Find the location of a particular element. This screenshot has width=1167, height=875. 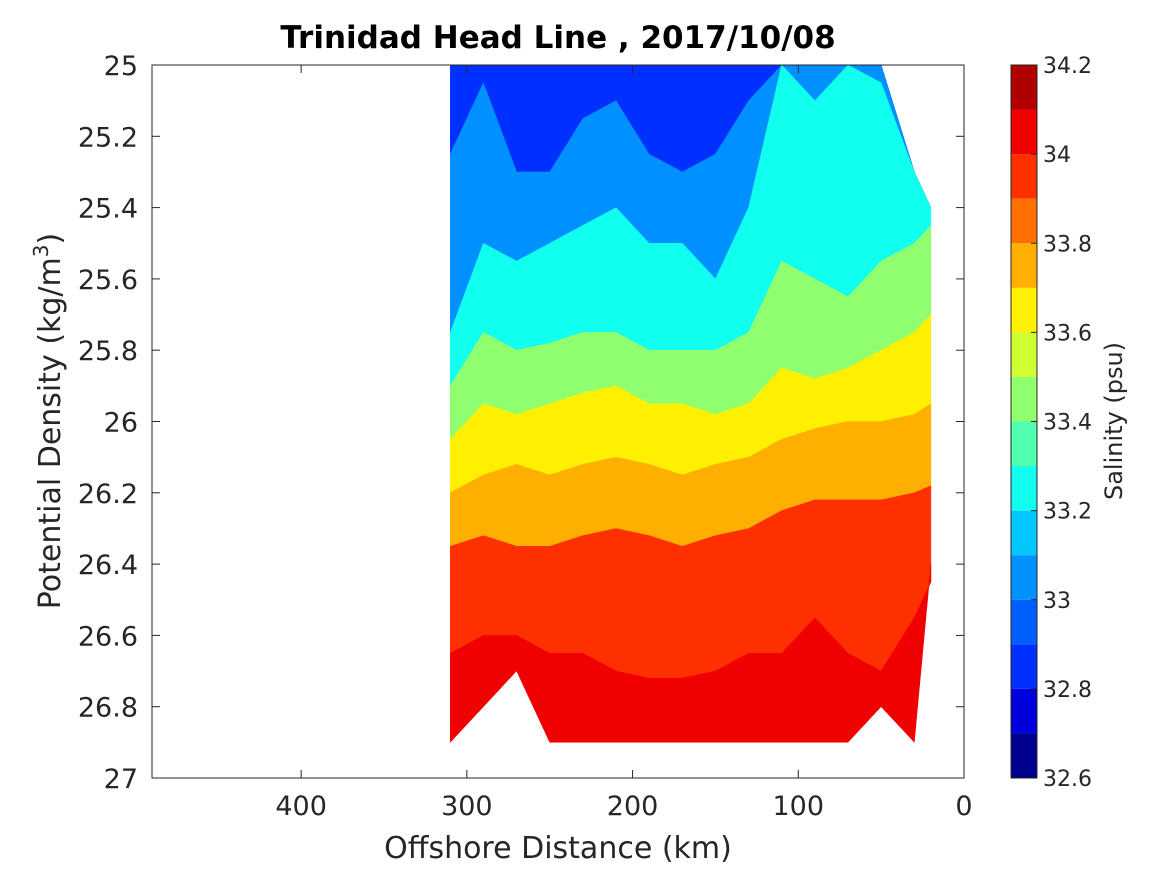

colorbar-tick-label: 33.4 is located at coordinates (1067, 423).